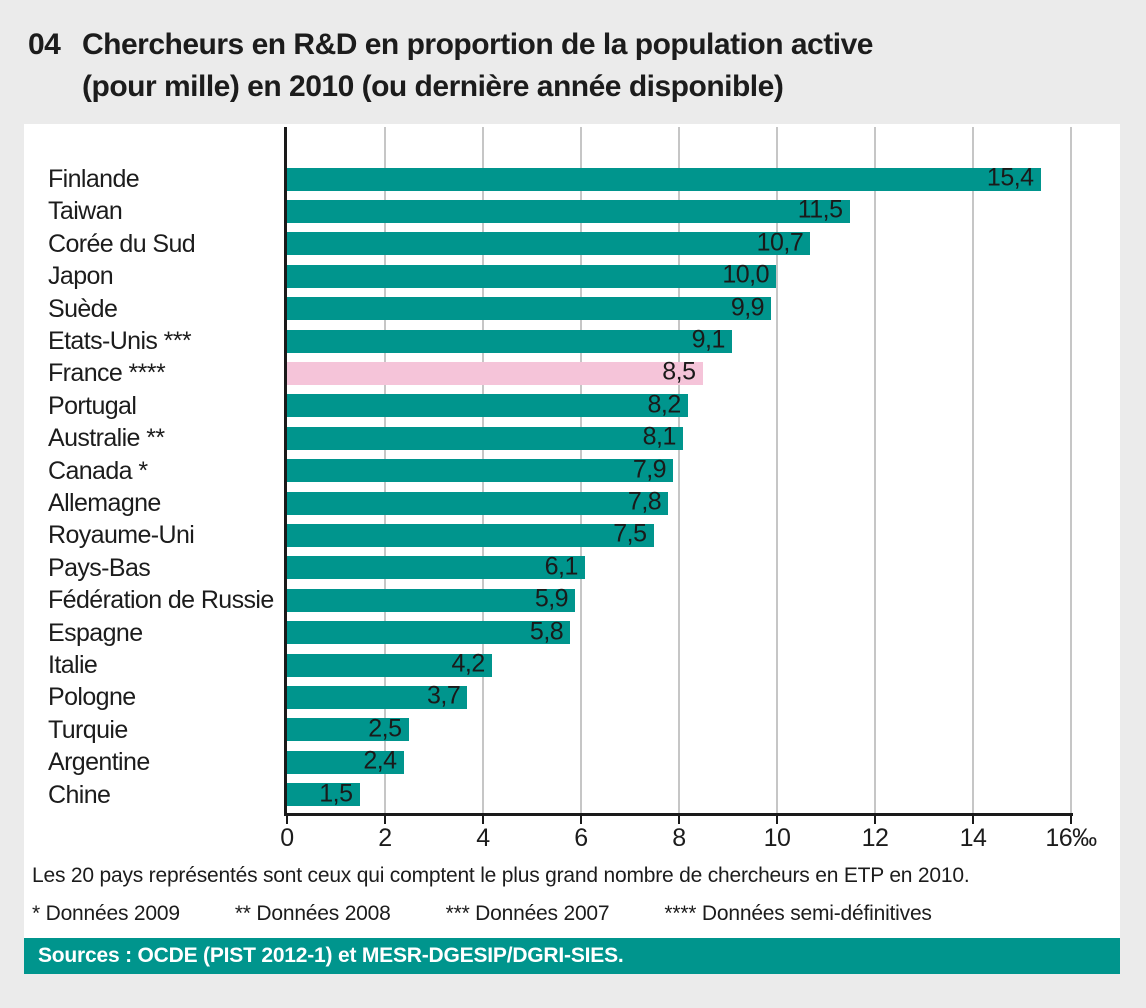  I want to click on bar-value: 11,5, so click(820, 209).